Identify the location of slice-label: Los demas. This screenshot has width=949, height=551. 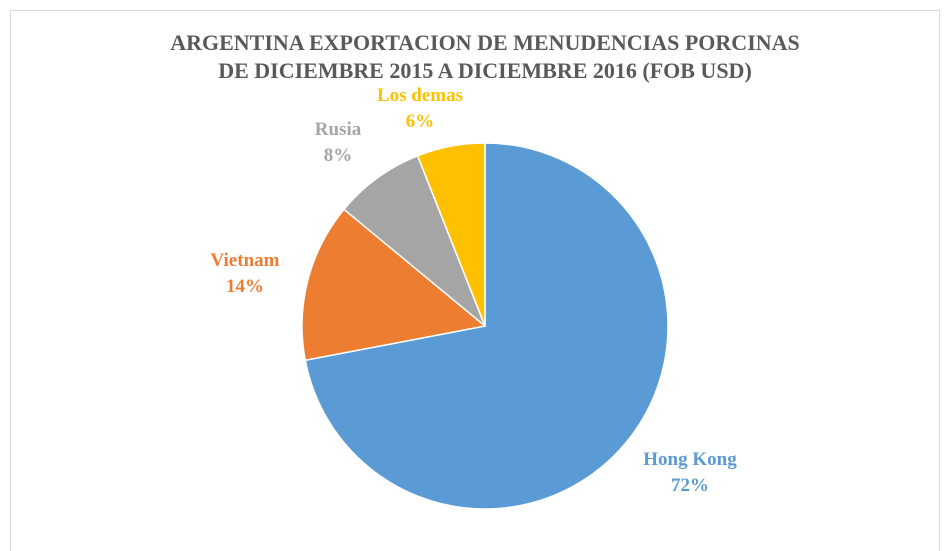
(420, 95).